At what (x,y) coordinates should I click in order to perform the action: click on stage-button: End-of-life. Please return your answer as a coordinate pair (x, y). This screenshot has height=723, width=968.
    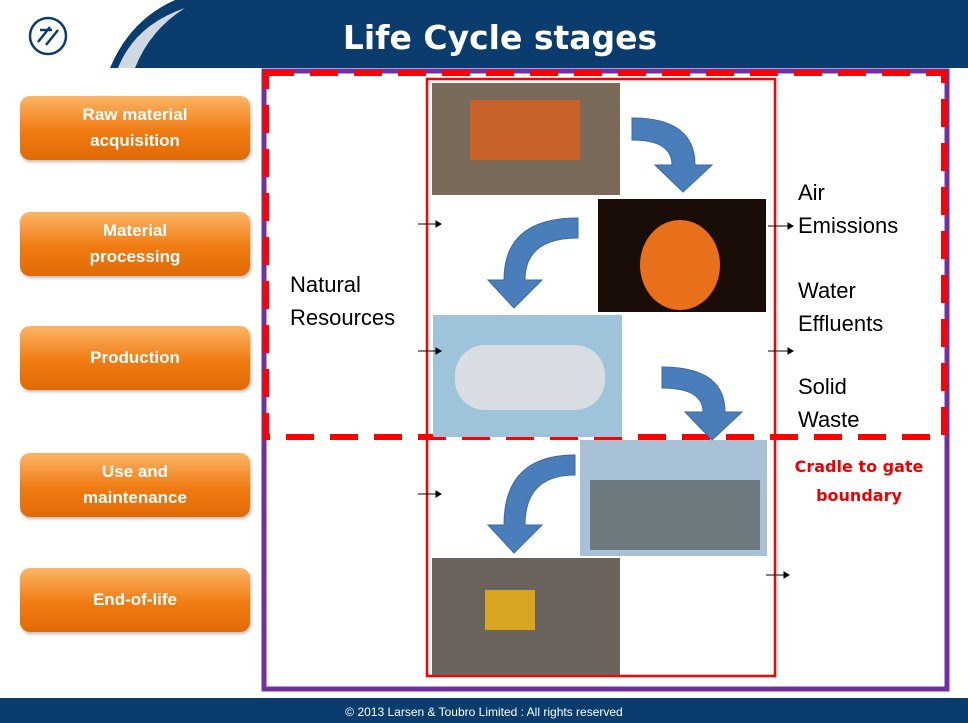
    Looking at the image, I should click on (135, 600).